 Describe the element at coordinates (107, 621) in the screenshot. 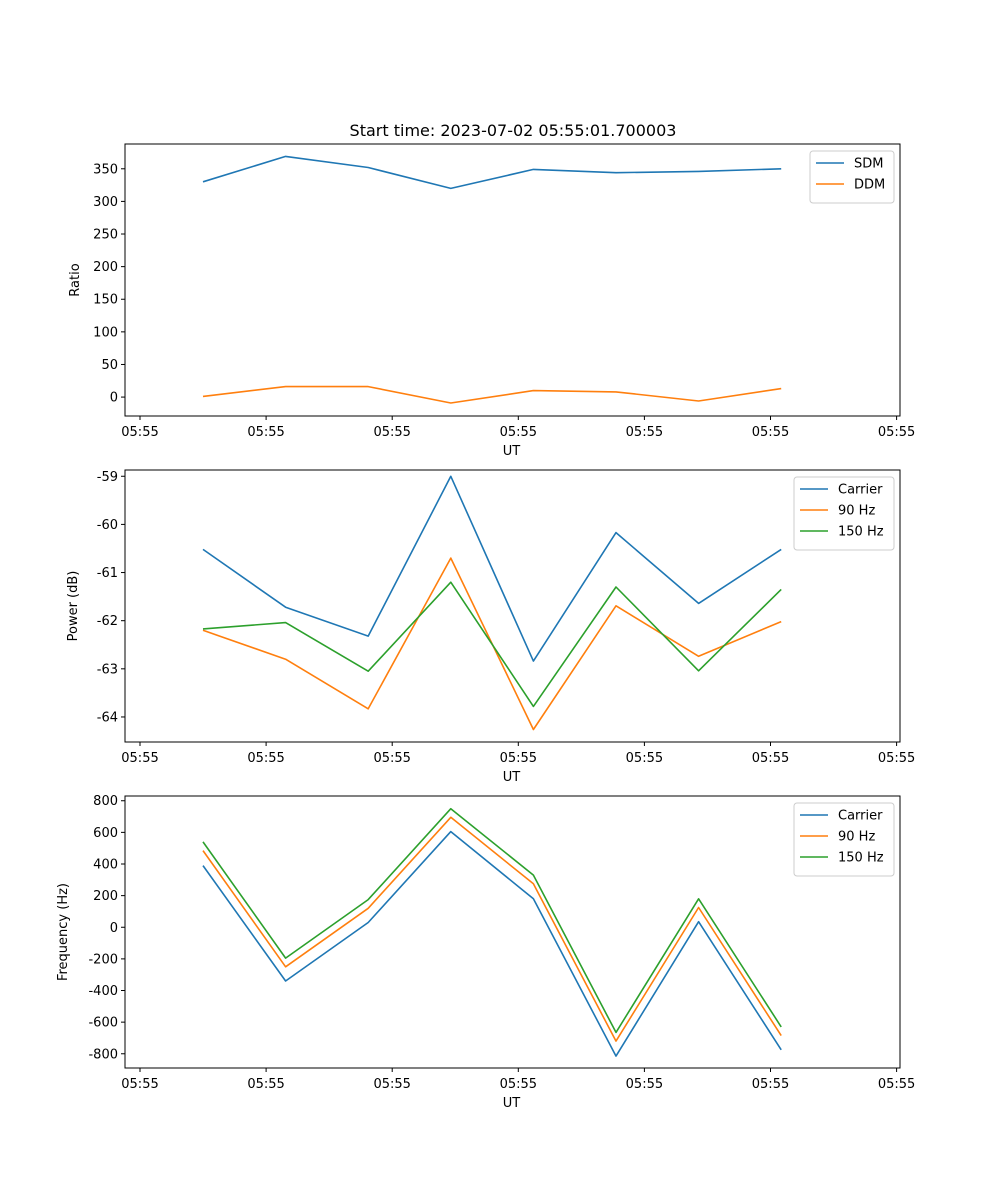

I see `y-tick-label: -62` at that location.